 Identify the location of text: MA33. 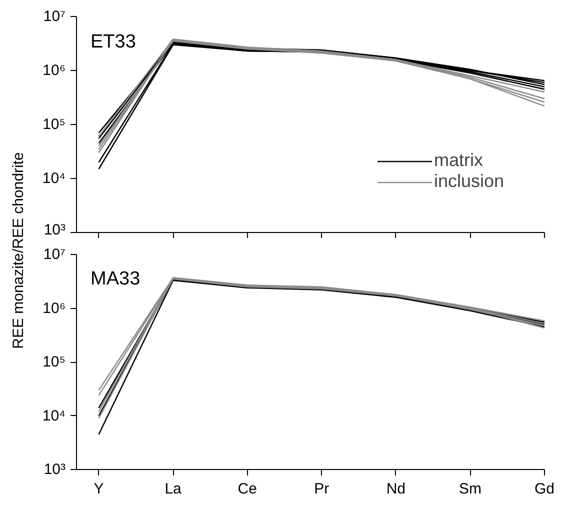
(115, 279).